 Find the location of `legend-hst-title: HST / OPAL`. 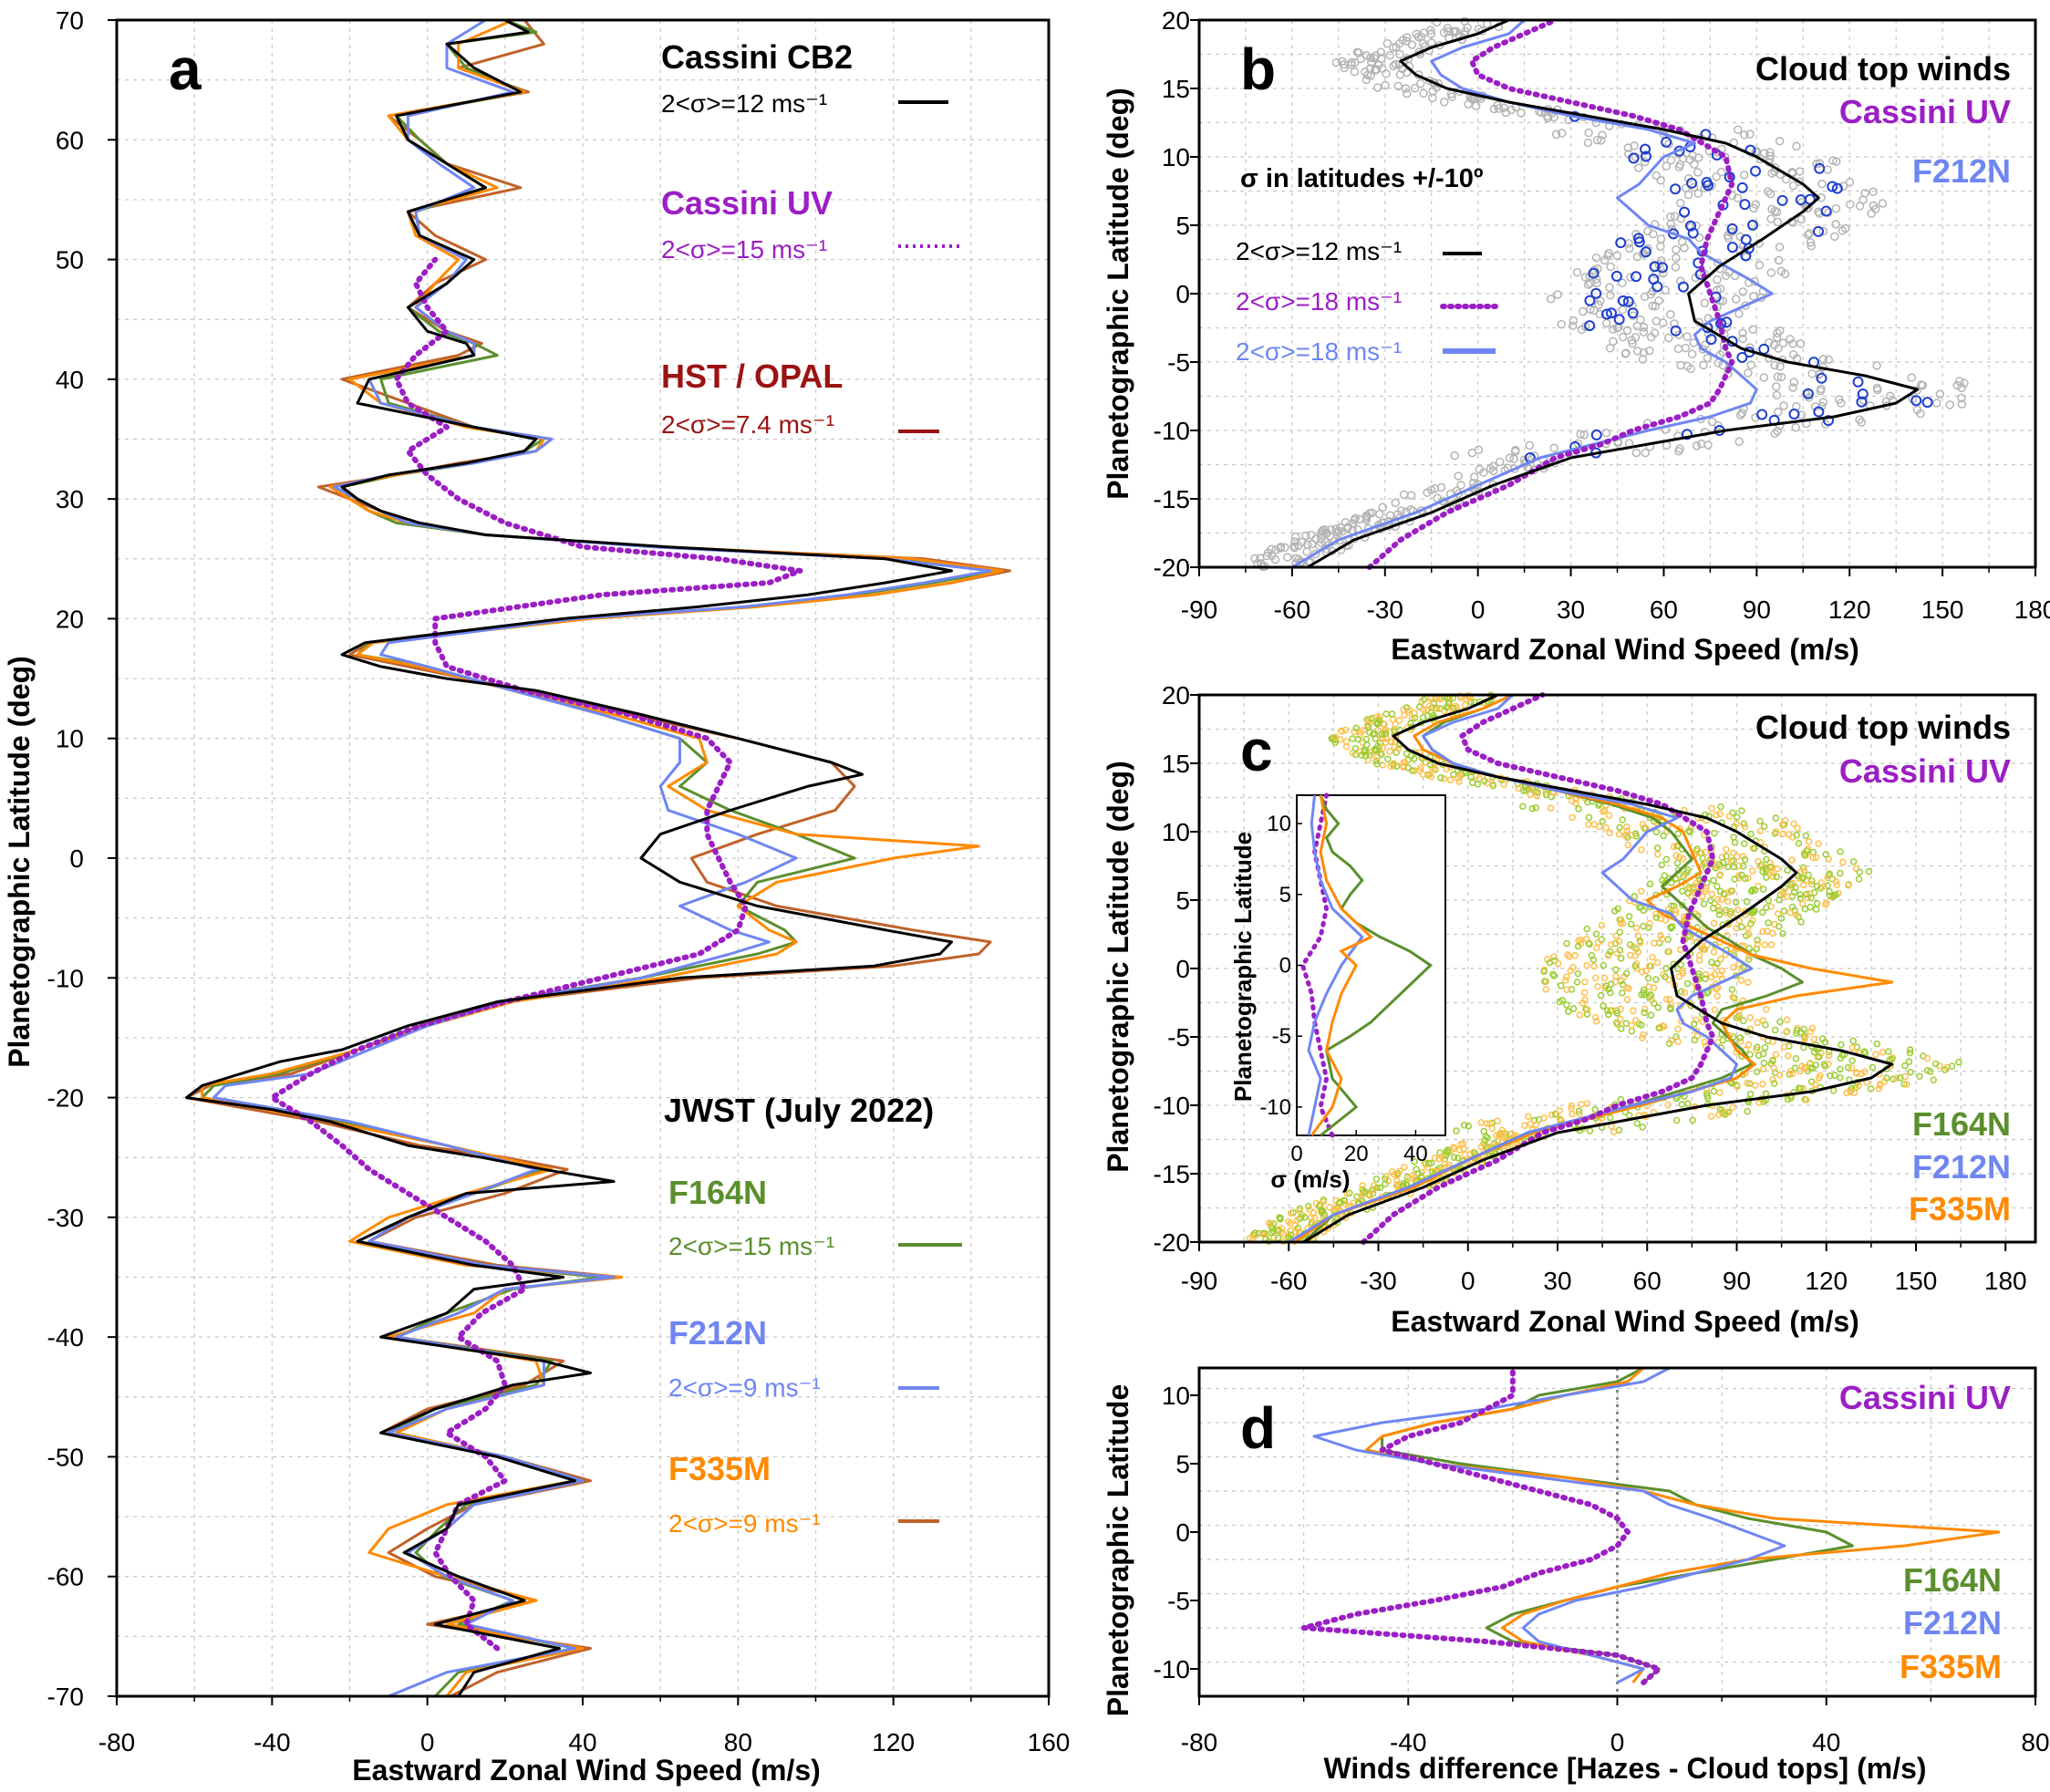

legend-hst-title: HST / OPAL is located at coordinates (752, 376).